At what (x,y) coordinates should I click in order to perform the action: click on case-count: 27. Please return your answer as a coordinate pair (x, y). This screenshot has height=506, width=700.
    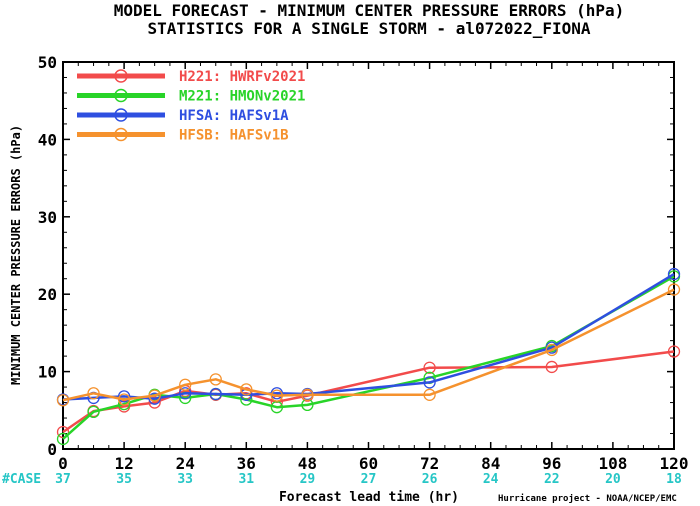
    Looking at the image, I should click on (369, 479).